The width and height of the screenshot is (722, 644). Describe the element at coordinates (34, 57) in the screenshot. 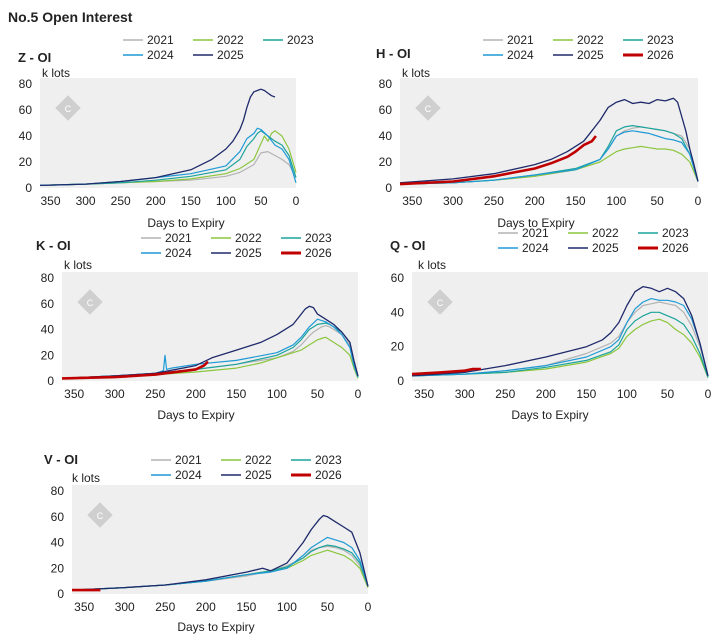

I see `chart-title: Z - OI` at that location.